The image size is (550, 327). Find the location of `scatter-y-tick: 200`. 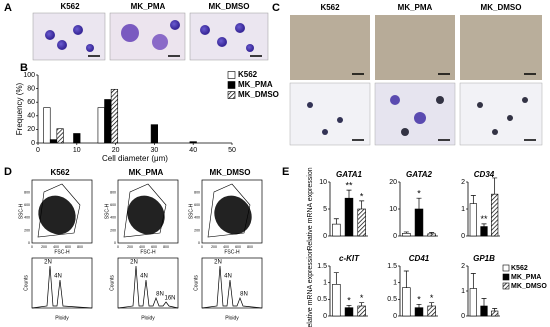

scatter-y-tick: 200 is located at coordinates (113, 230).